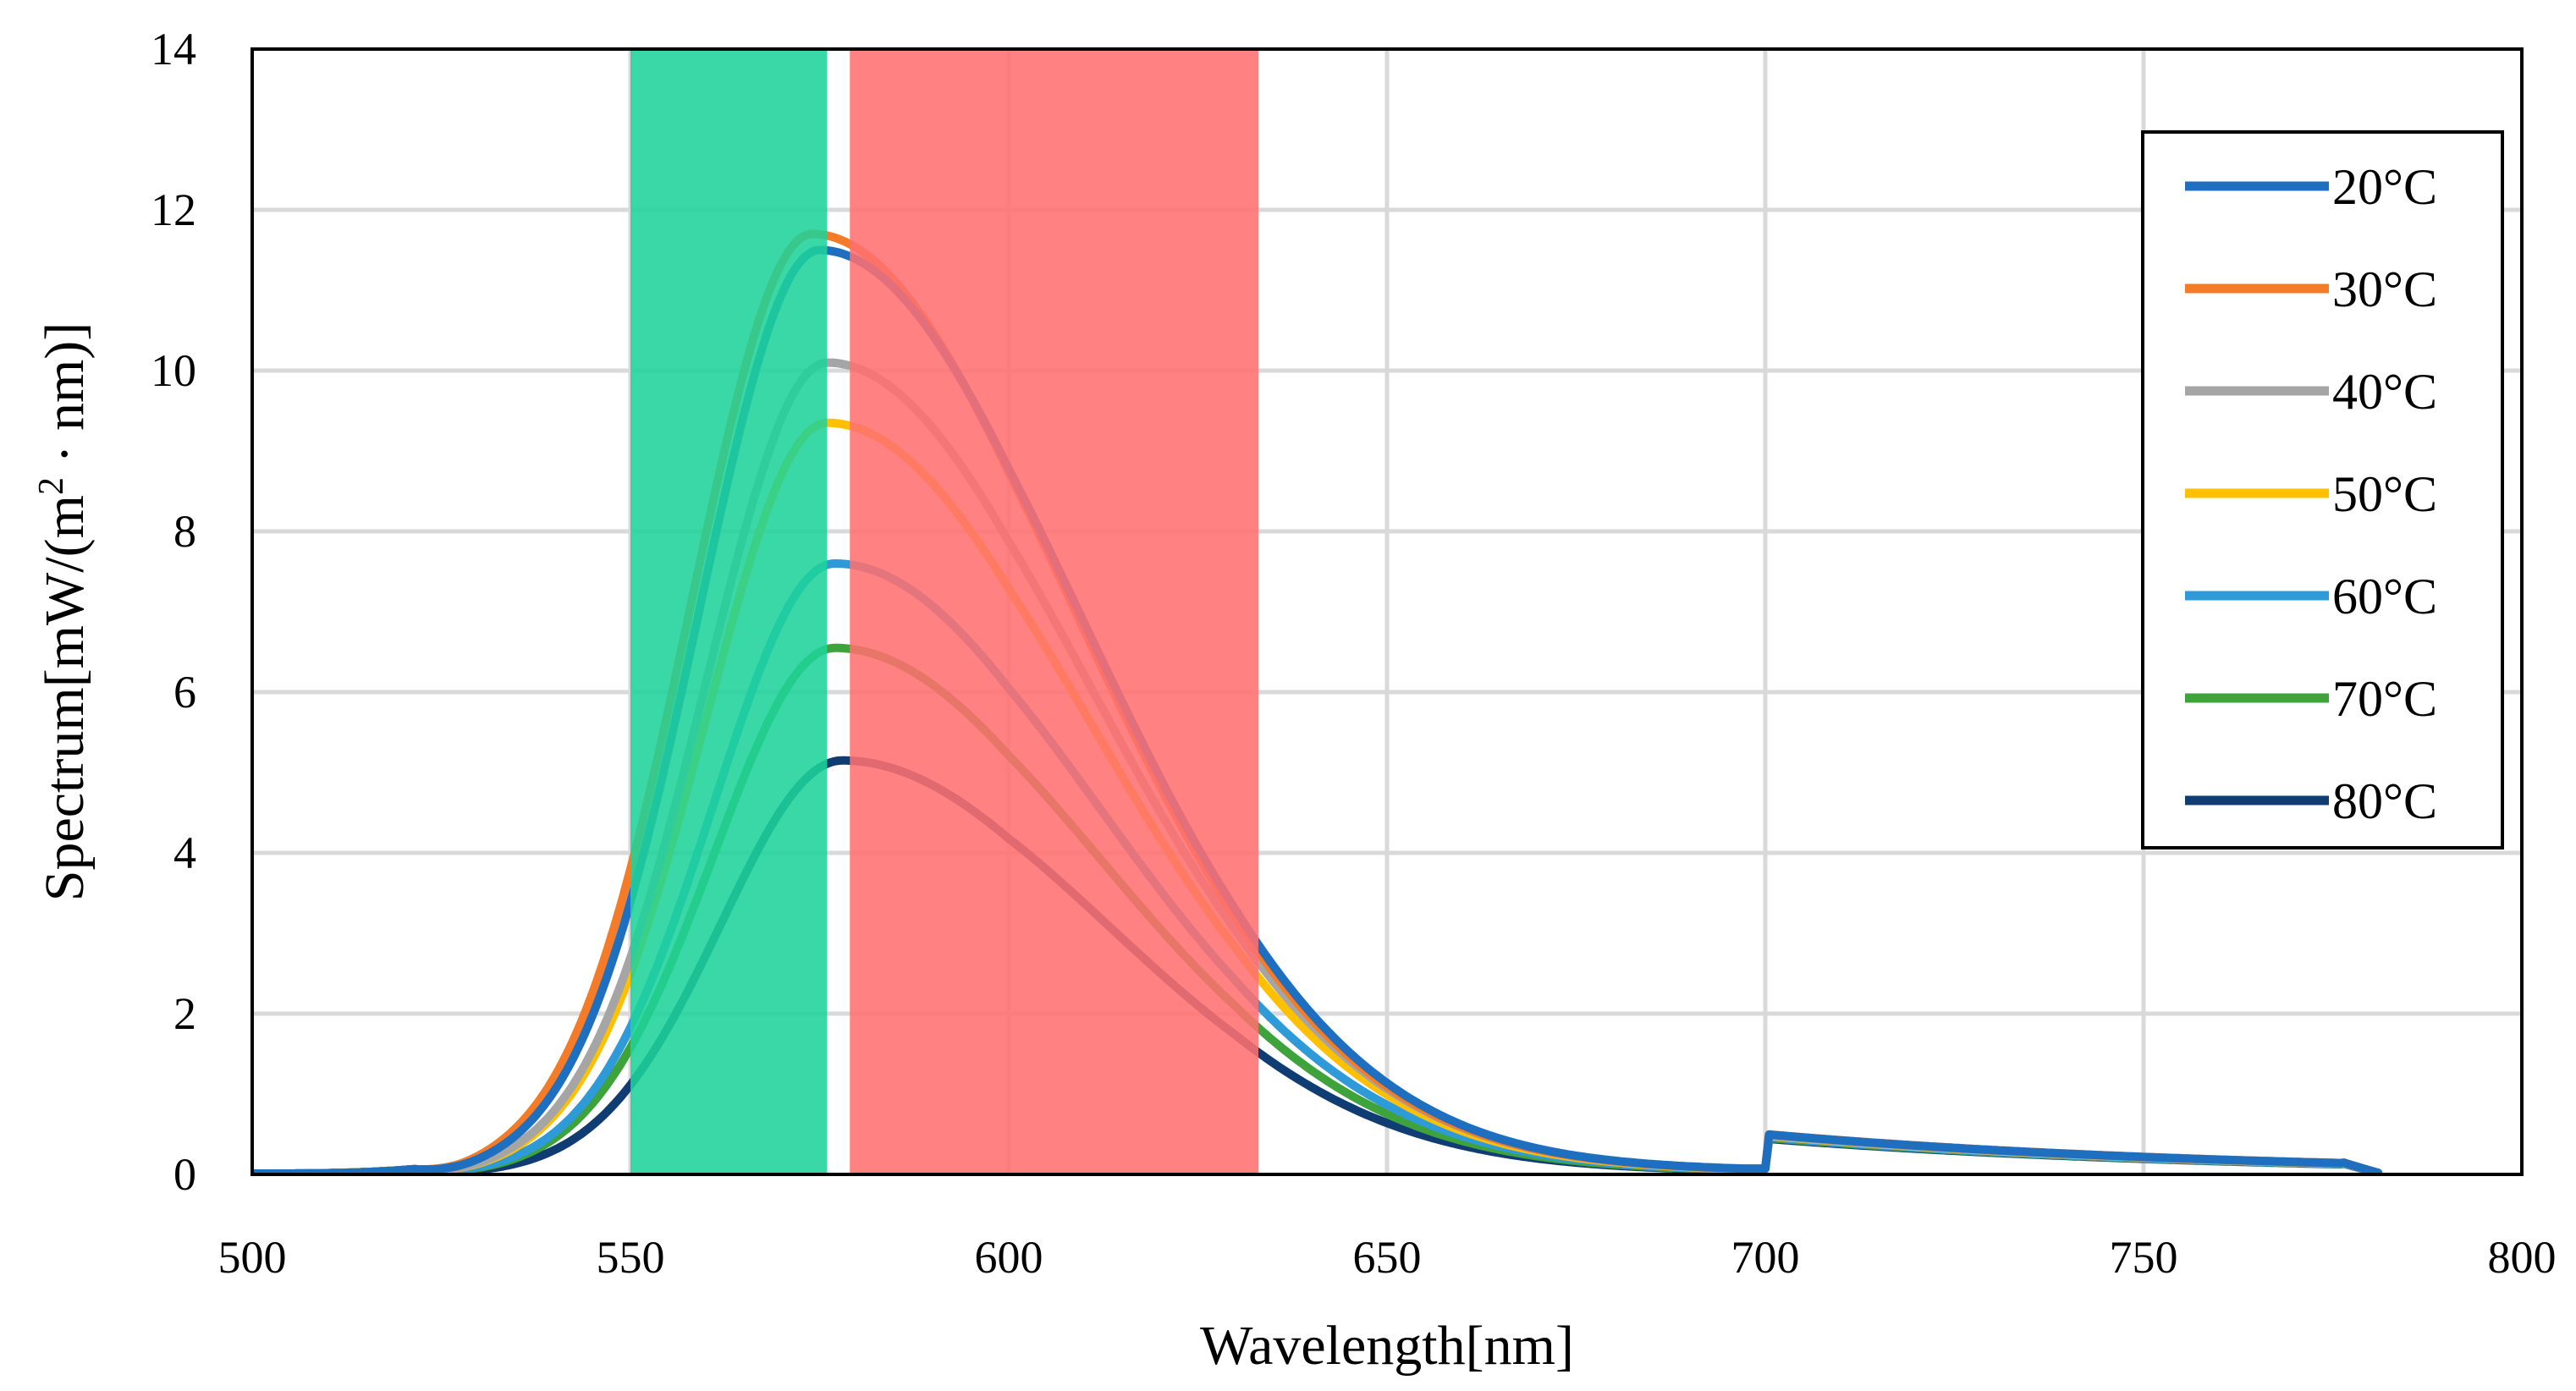 The image size is (2576, 1391). I want to click on y-axis-title-sup: 2, so click(51, 486).